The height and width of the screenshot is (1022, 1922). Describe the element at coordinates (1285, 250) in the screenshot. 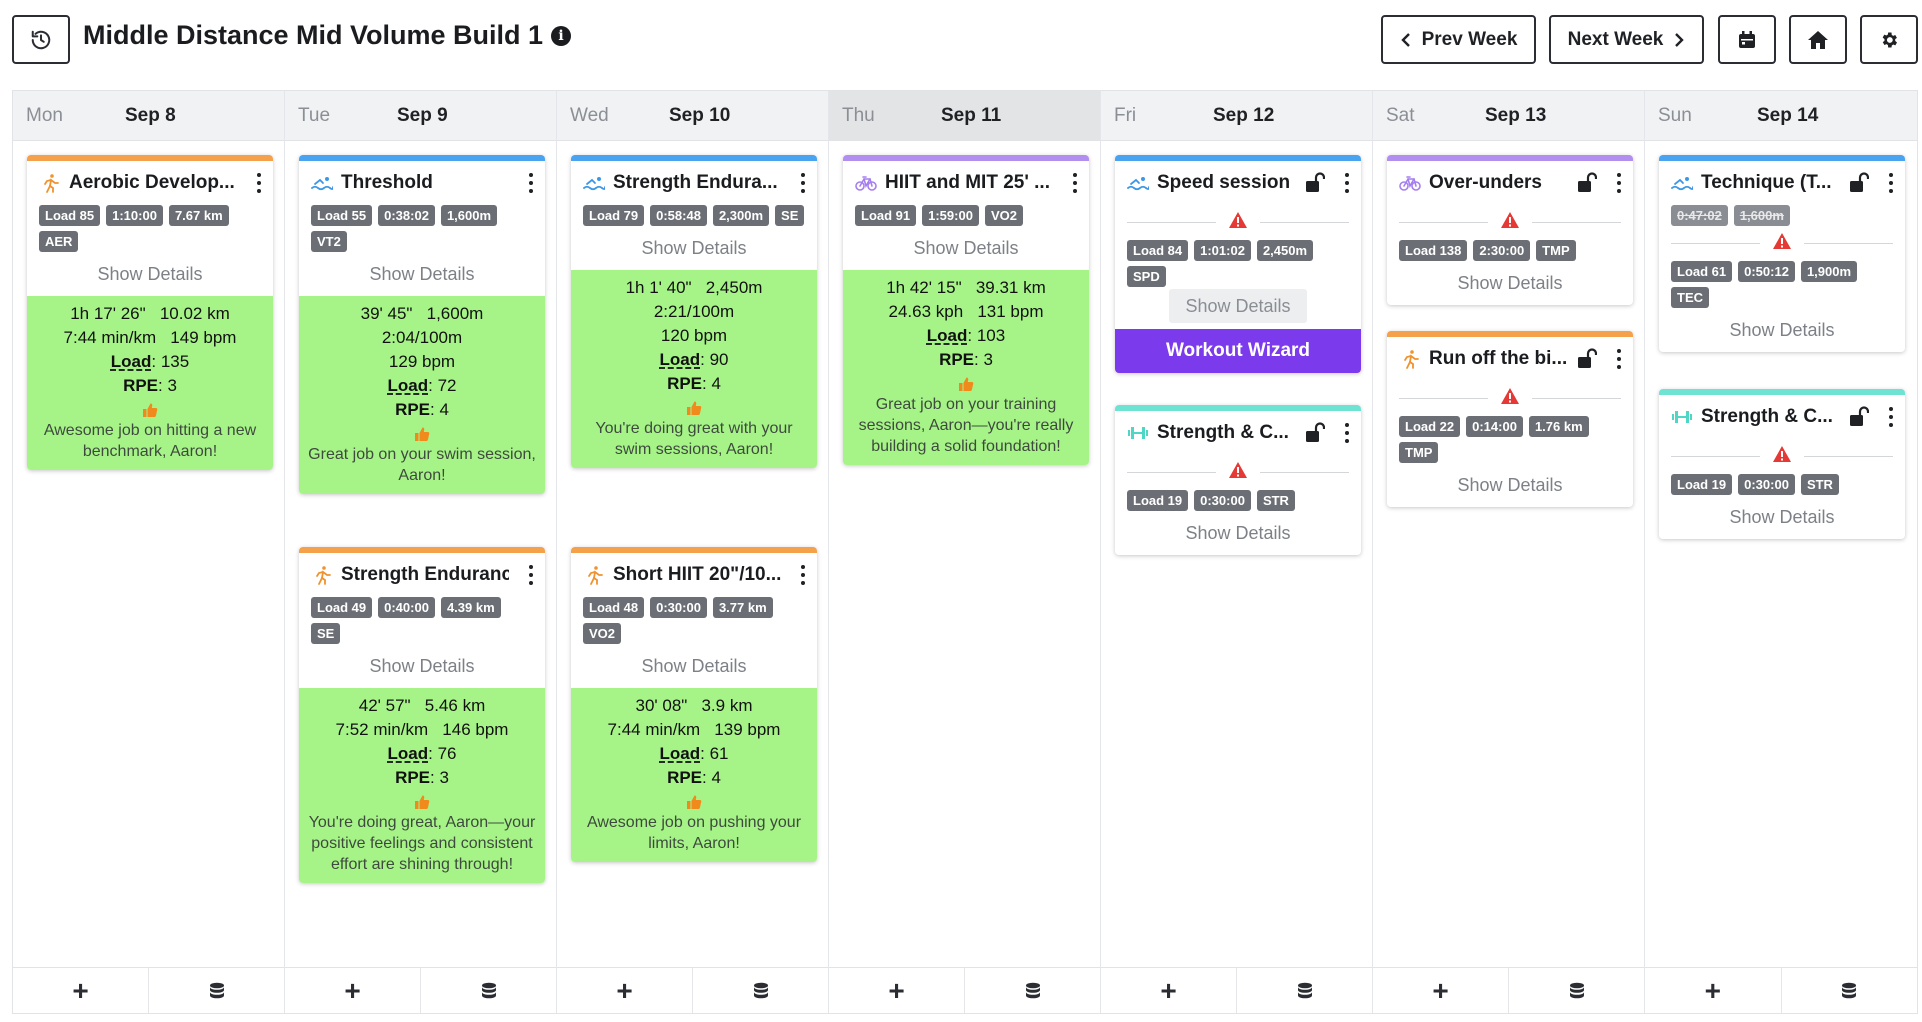

I see `distance-tag: 2,450m` at that location.